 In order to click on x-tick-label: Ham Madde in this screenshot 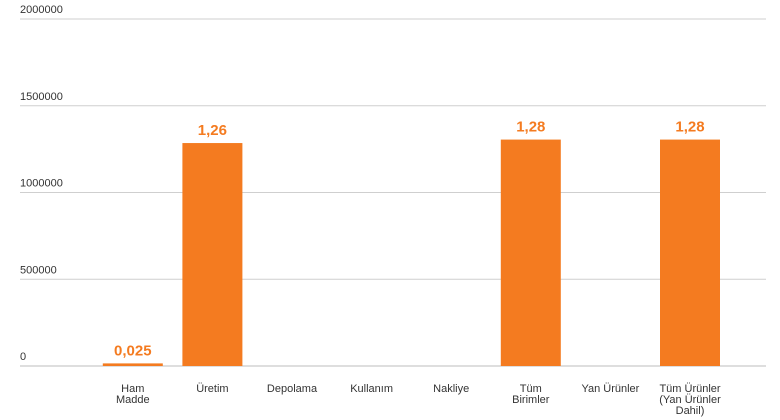, I will do `click(133, 394)`.